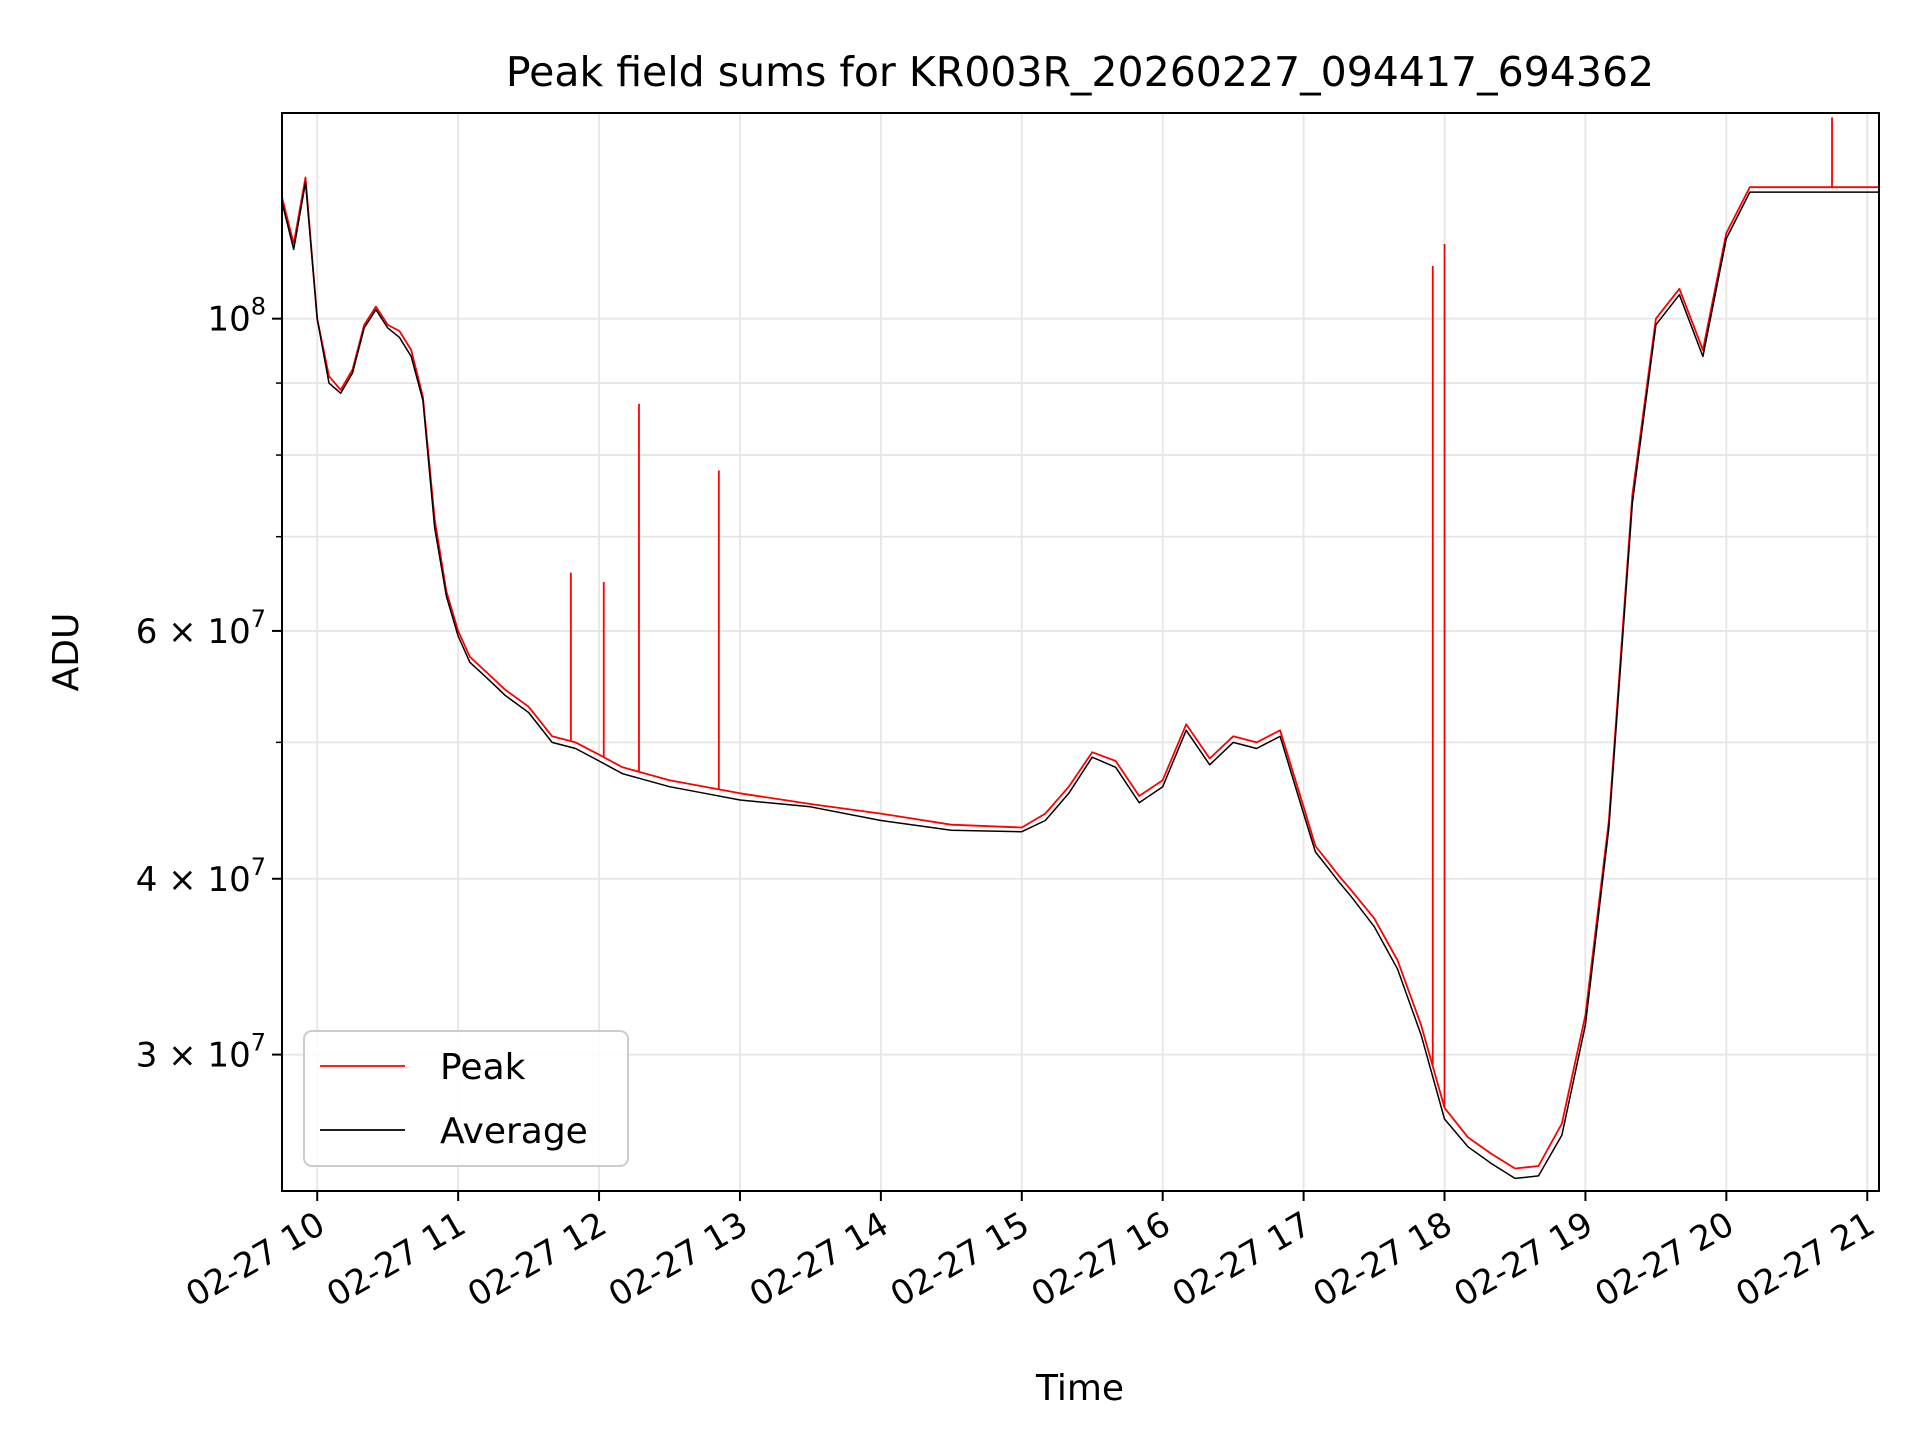 The width and height of the screenshot is (1920, 1440). What do you see at coordinates (514, 1131) in the screenshot?
I see `legend-label-average: Average` at bounding box center [514, 1131].